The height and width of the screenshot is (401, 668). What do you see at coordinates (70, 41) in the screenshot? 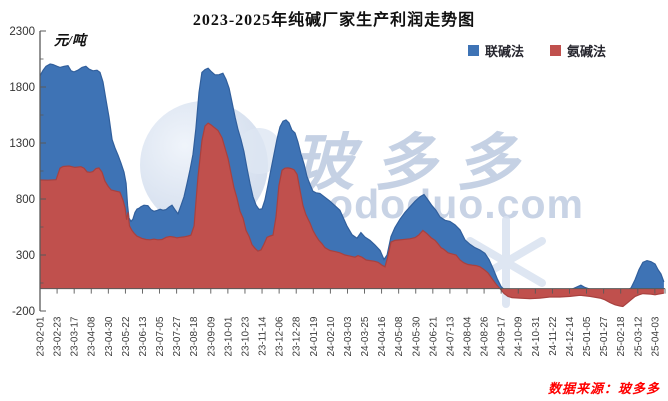
I see `y-axis-unit-label: 元/吨` at bounding box center [70, 41].